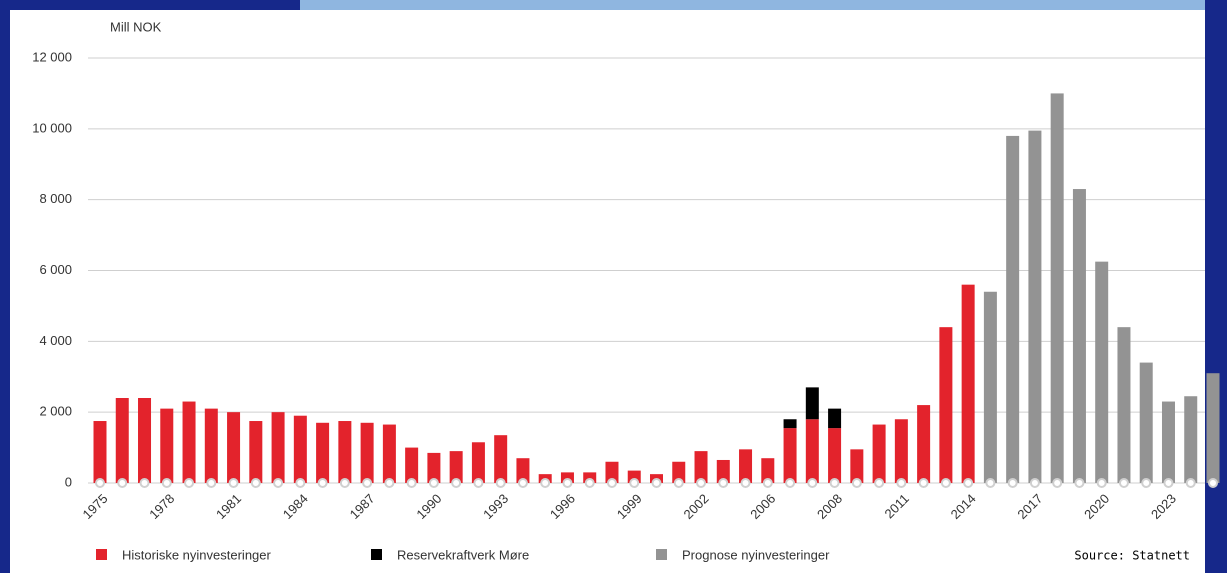 The width and height of the screenshot is (1227, 573). I want to click on legend-label: Historiske nyinvesteringer, so click(197, 554).